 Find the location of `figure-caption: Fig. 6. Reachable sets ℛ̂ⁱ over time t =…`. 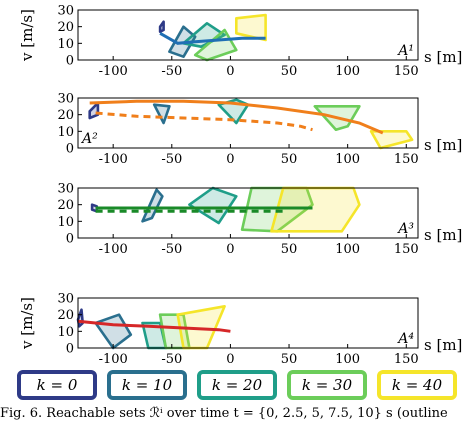

figure-caption: Fig. 6. Reachable sets ℛ̂ⁱ over time t =… is located at coordinates (224, 413).